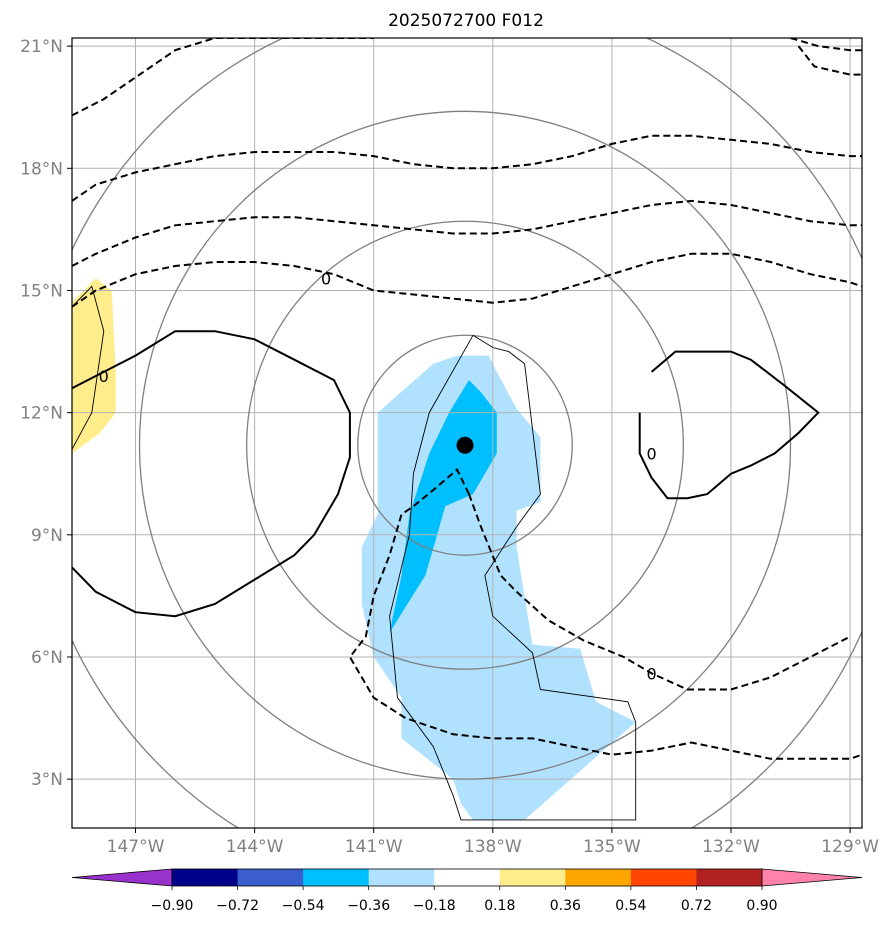 The width and height of the screenshot is (894, 925). What do you see at coordinates (255, 847) in the screenshot?
I see `lon-tick-label-1: 144°W` at bounding box center [255, 847].